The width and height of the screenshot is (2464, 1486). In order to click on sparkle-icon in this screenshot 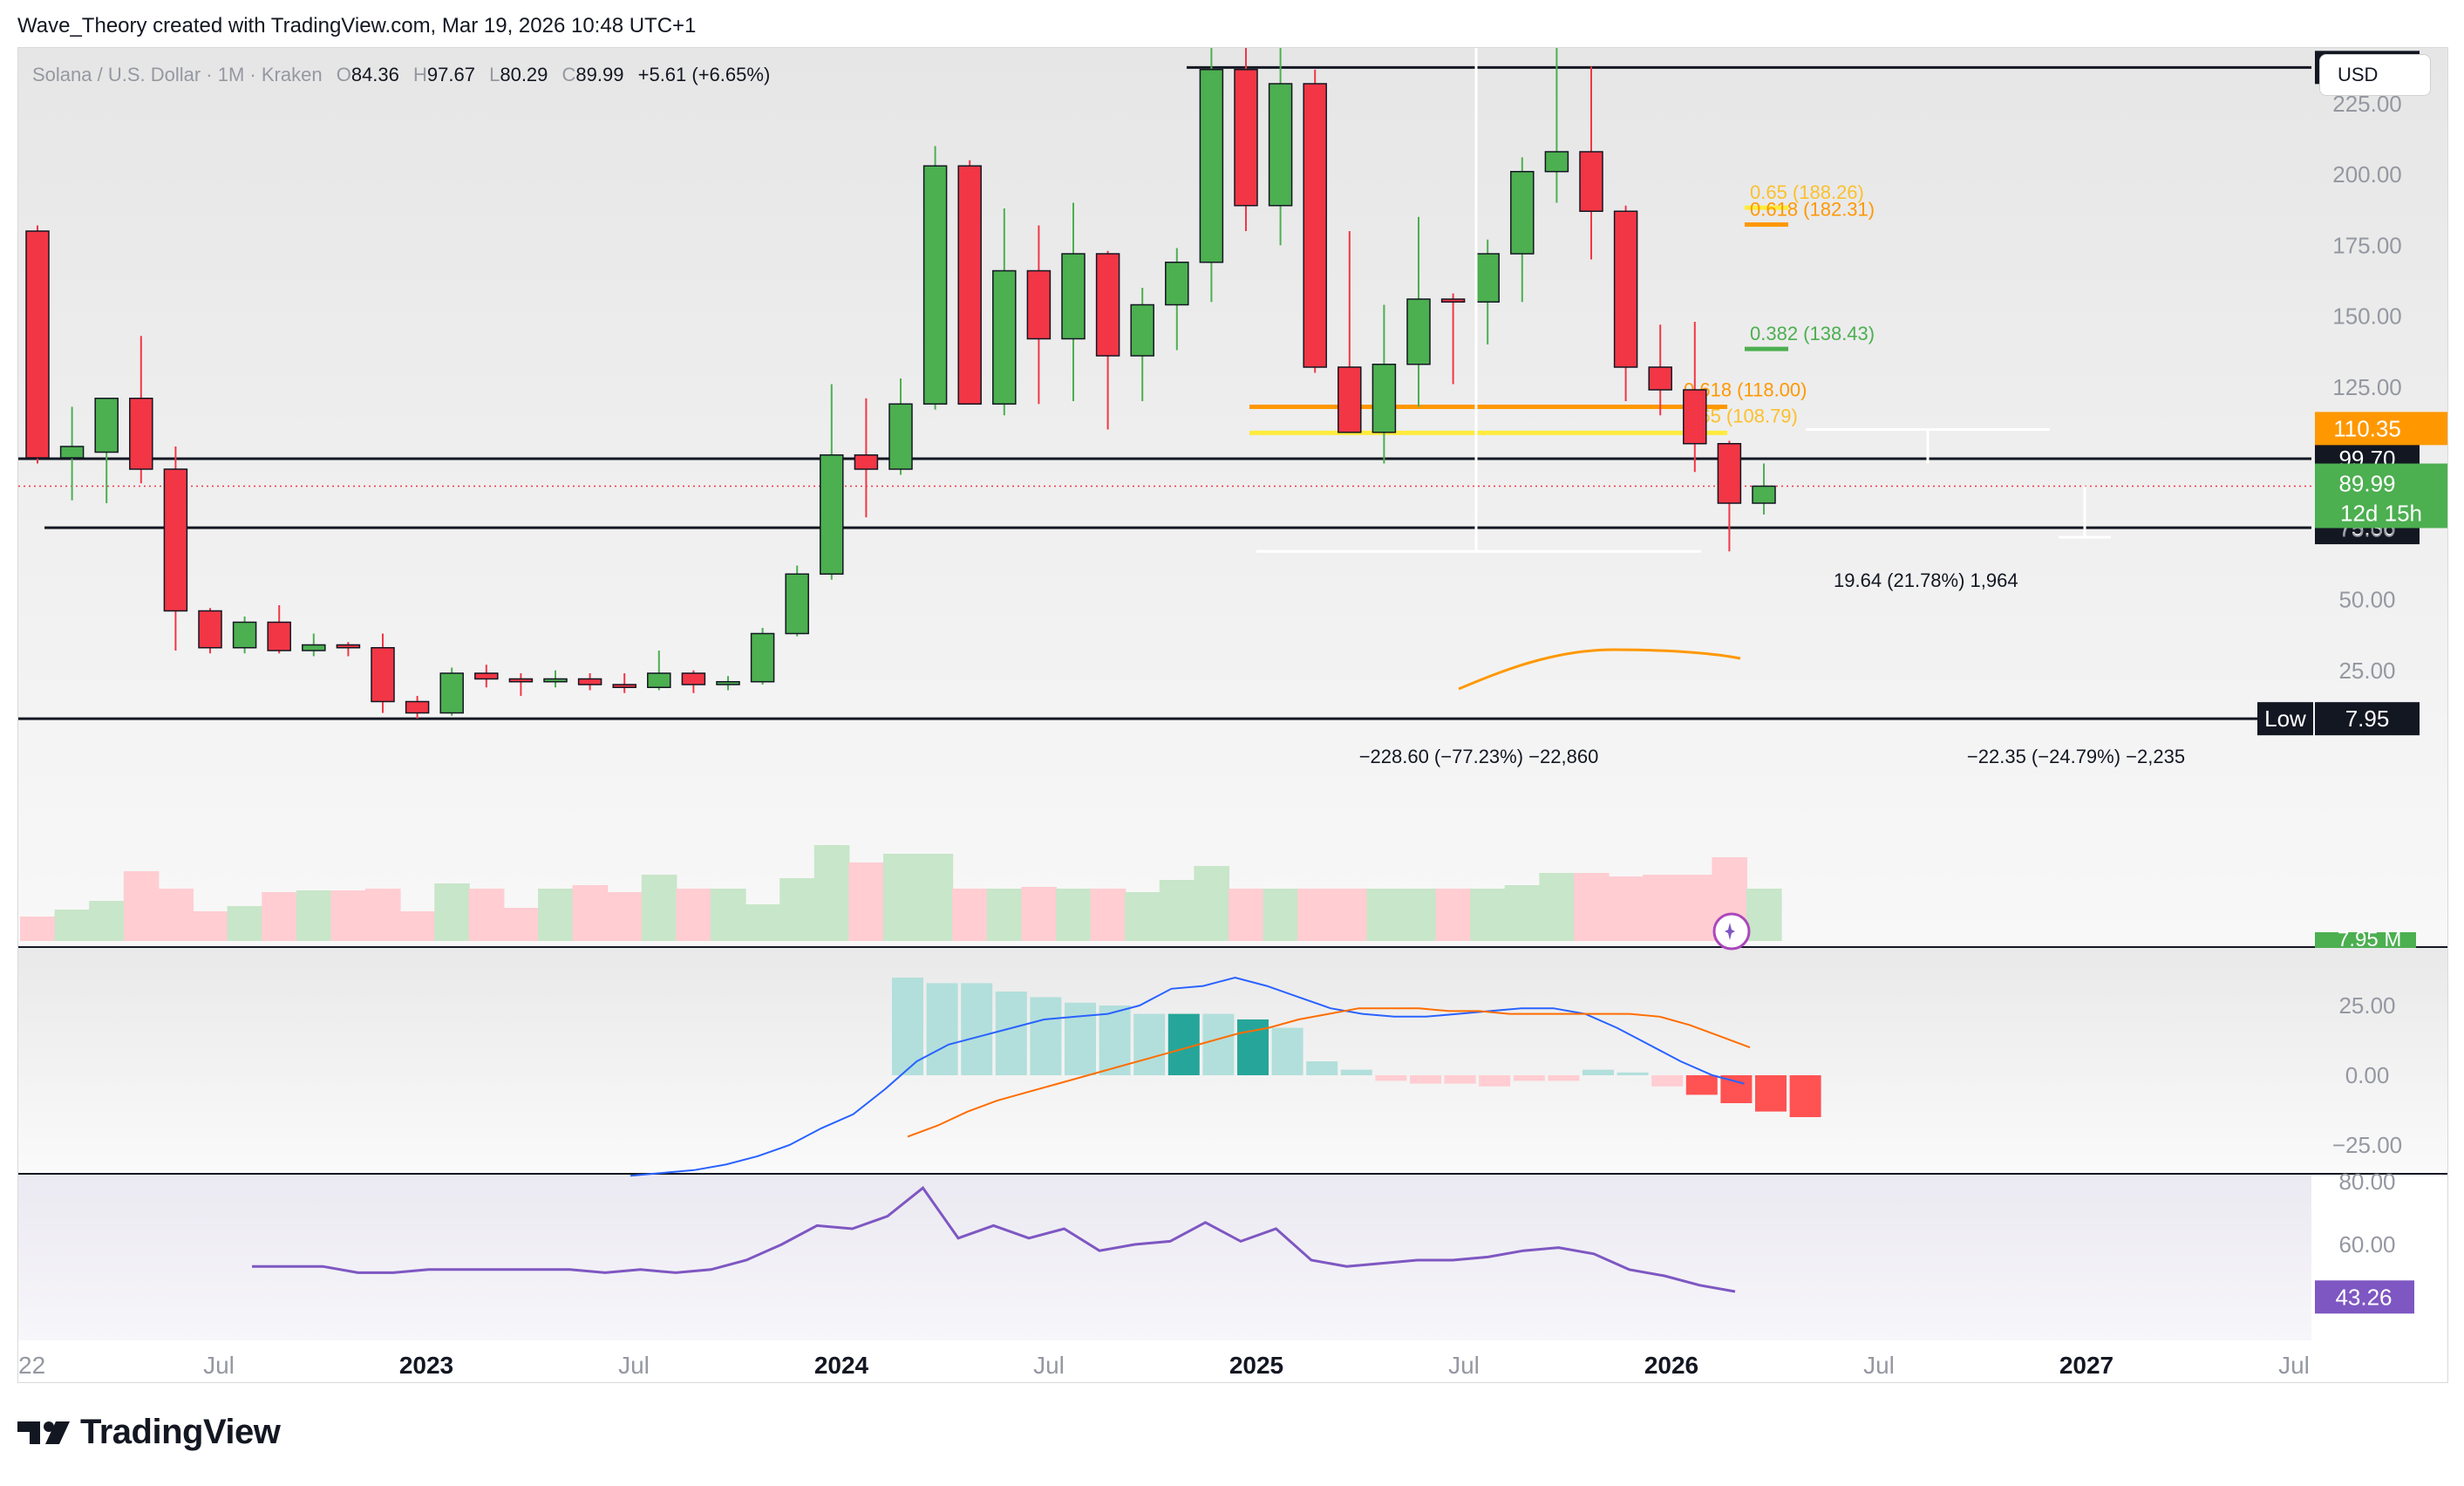, I will do `click(1731, 931)`.